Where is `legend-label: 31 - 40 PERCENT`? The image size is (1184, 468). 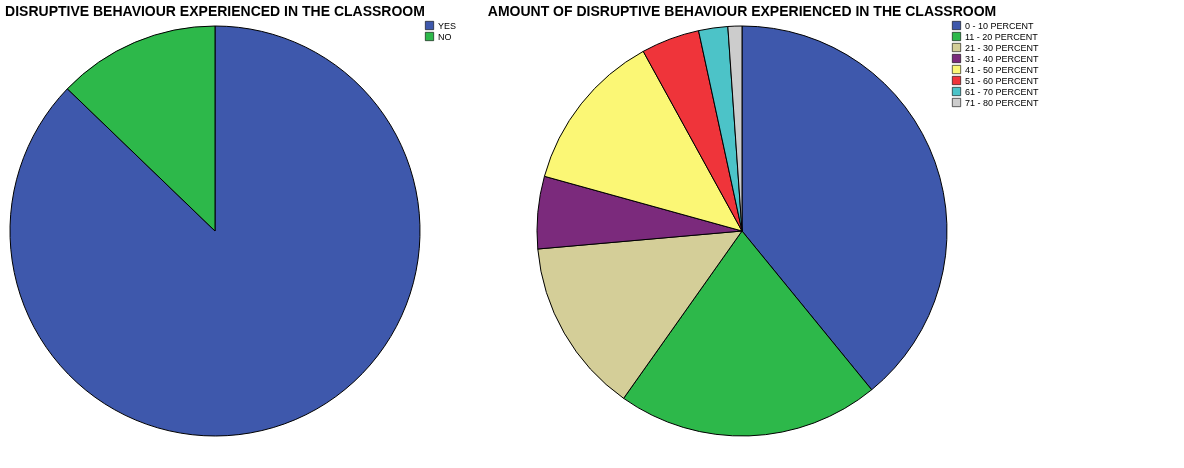
legend-label: 31 - 40 PERCENT is located at coordinates (1002, 58).